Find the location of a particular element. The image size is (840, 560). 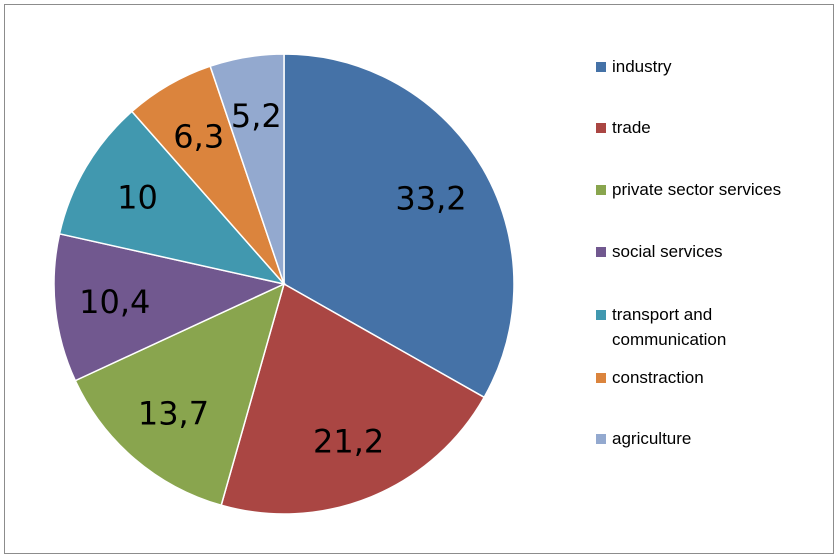

legend-swatch-industry is located at coordinates (601, 67).